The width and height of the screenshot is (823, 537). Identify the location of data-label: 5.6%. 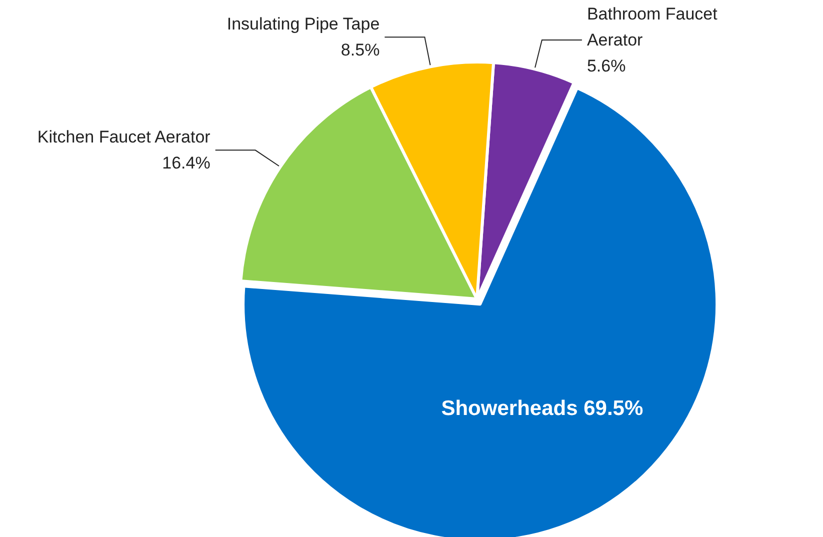
(606, 66).